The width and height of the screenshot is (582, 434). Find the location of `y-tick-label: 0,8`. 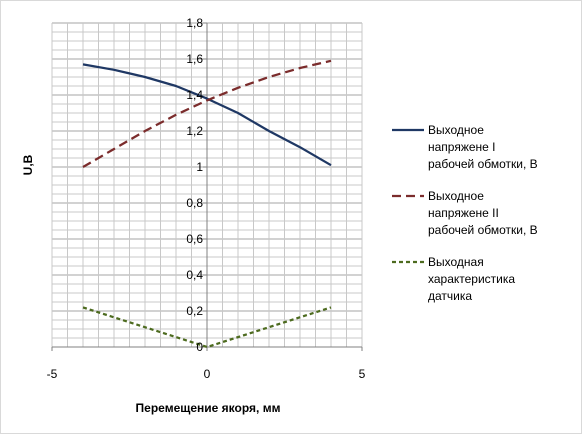

y-tick-label: 0,8 is located at coordinates (194, 203).